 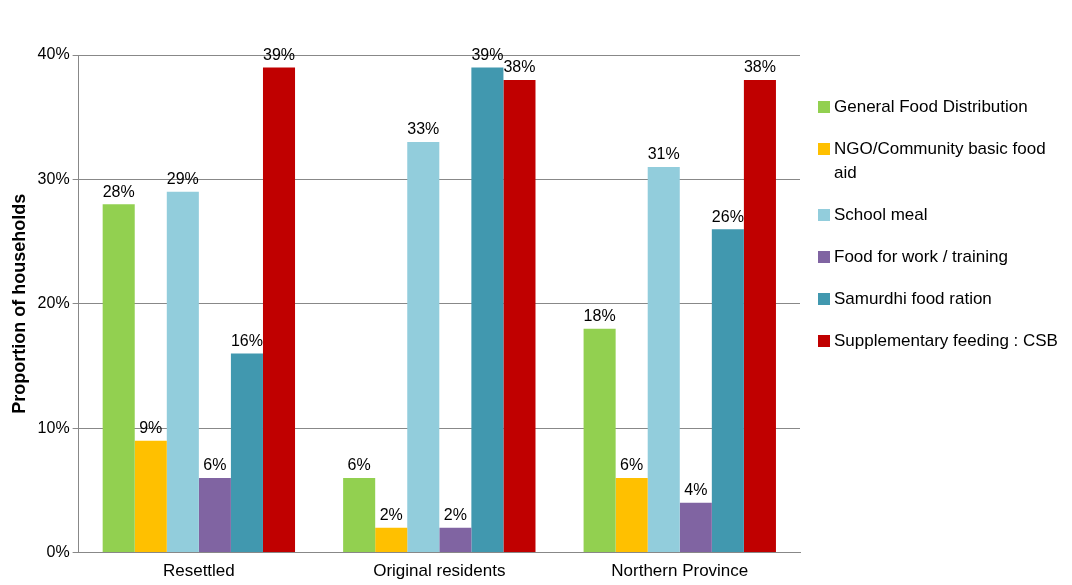 I want to click on y-tick-label: 30%, so click(x=53, y=178).